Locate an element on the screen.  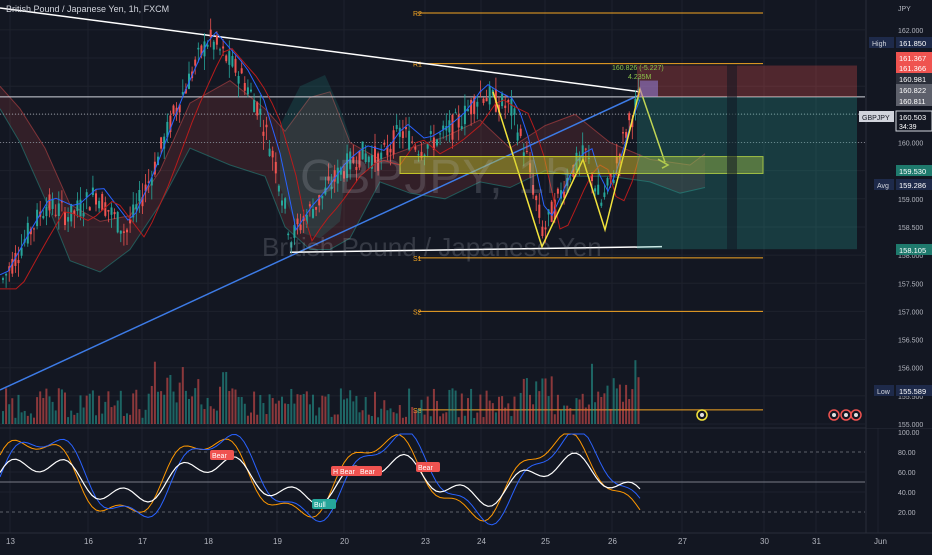
price-tick-label: 162.000 is located at coordinates (910, 31).